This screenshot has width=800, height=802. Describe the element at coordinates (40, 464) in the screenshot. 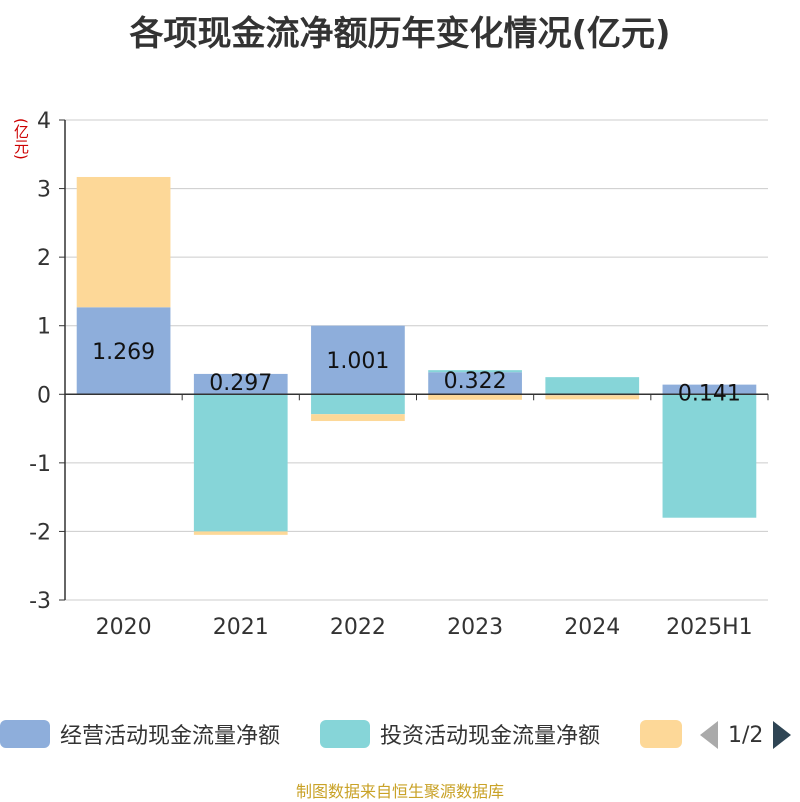

I see `y-tick-label: -1` at that location.